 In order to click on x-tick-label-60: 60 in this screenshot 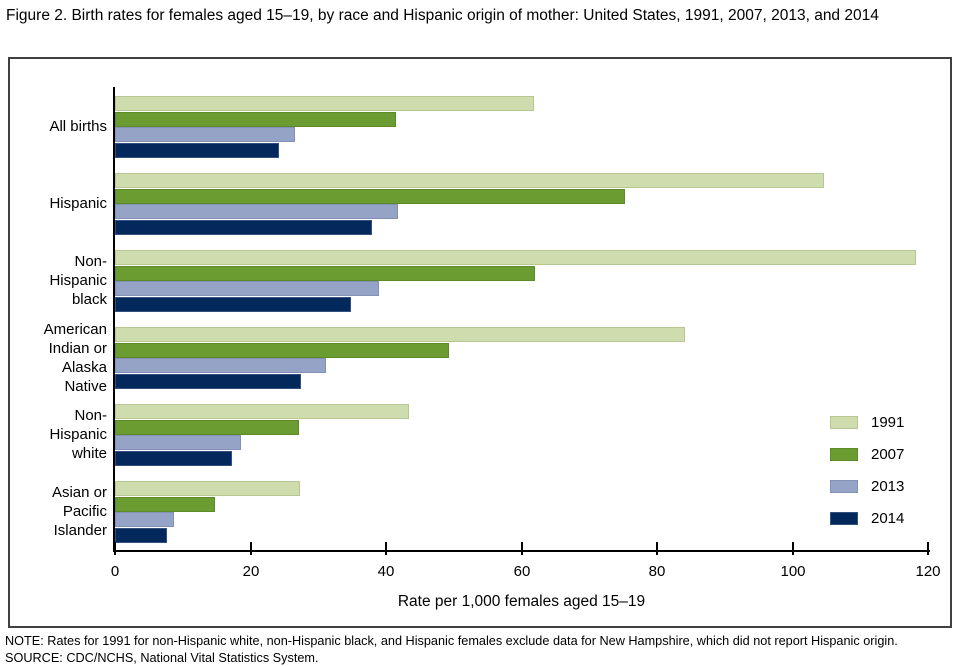, I will do `click(522, 571)`.